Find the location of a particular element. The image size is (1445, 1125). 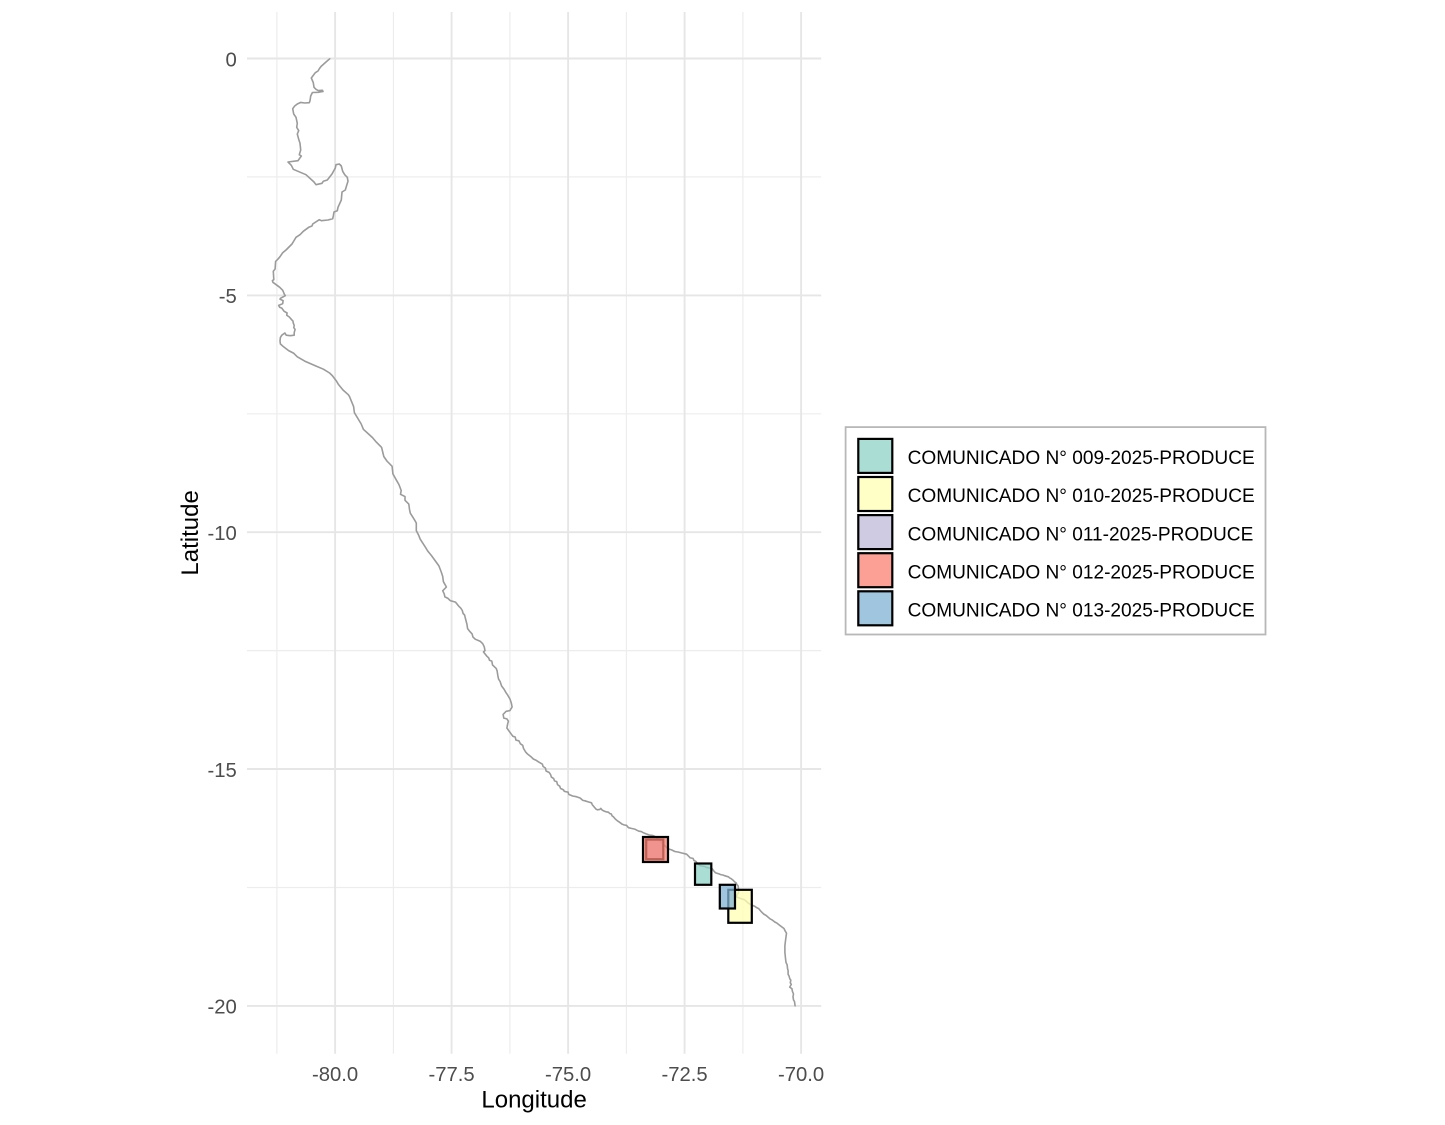

svg-text: Latitude is located at coordinates (190, 532).